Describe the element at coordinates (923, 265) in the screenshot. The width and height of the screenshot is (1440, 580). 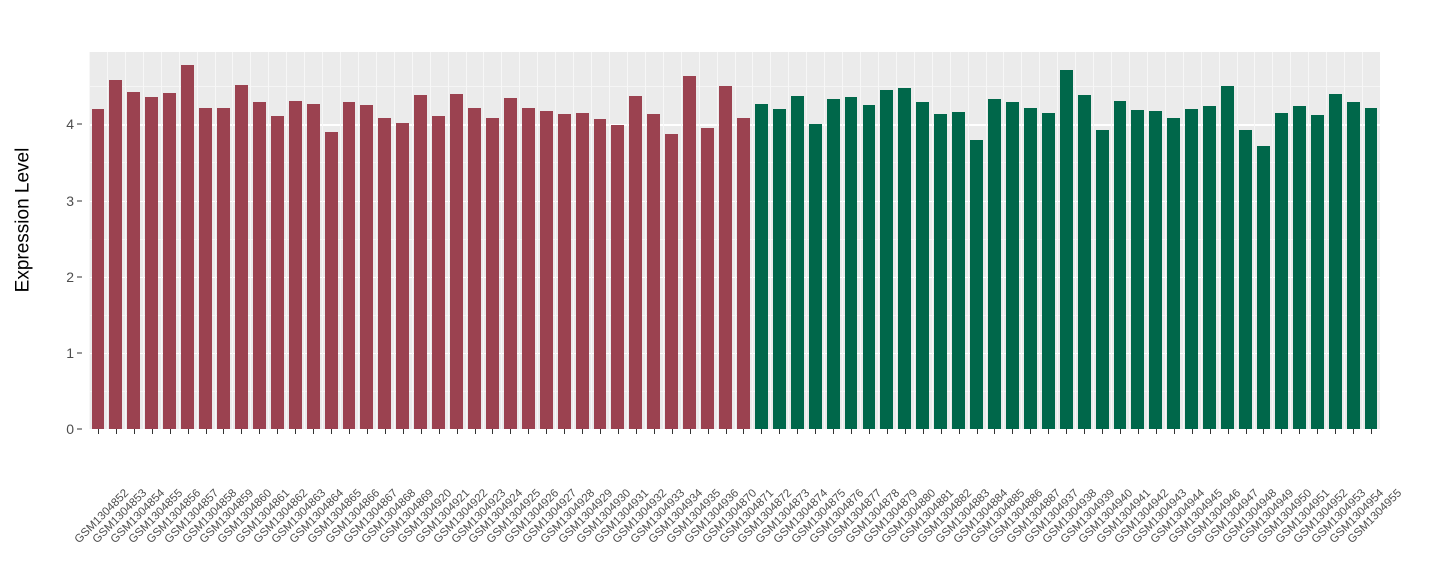
I see `bar-GSM1304881` at that location.